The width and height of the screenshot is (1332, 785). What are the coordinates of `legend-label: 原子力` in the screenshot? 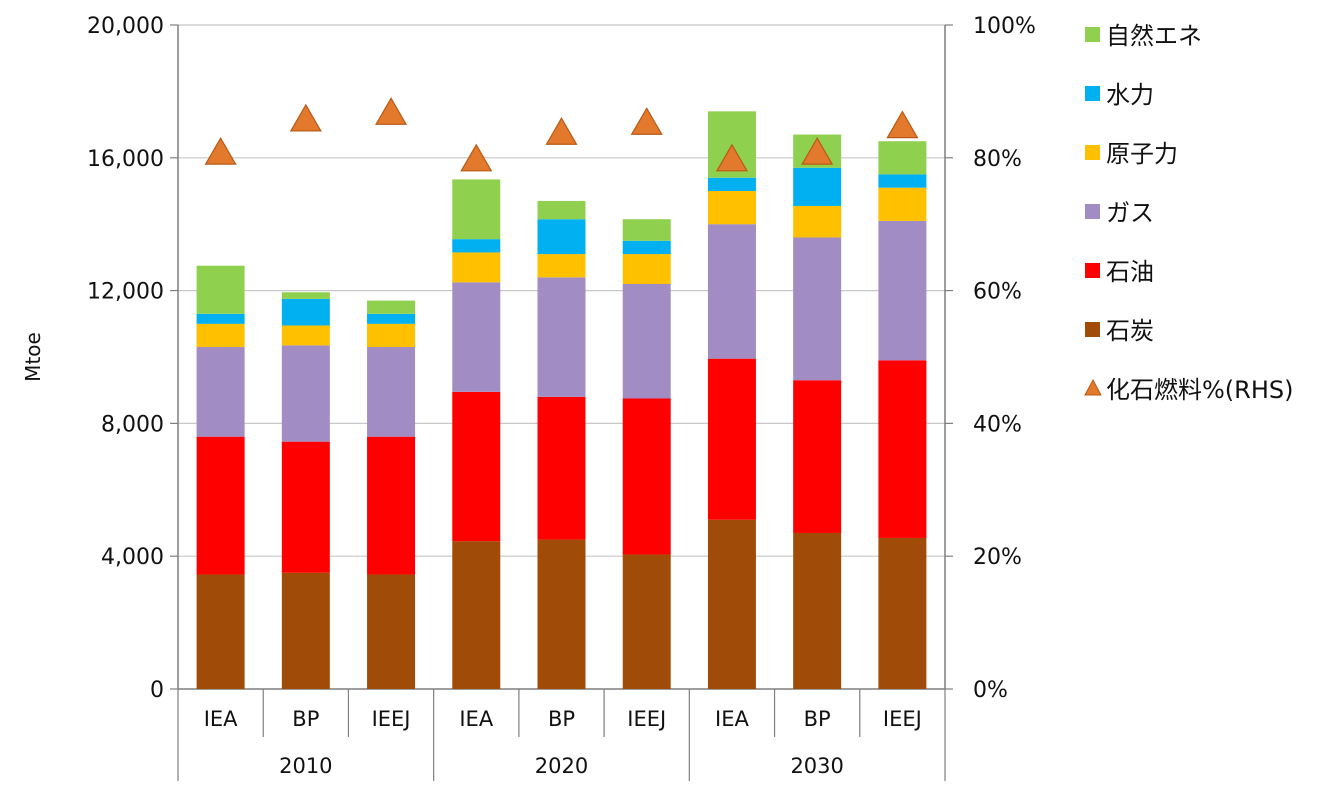 It's located at (1142, 154).